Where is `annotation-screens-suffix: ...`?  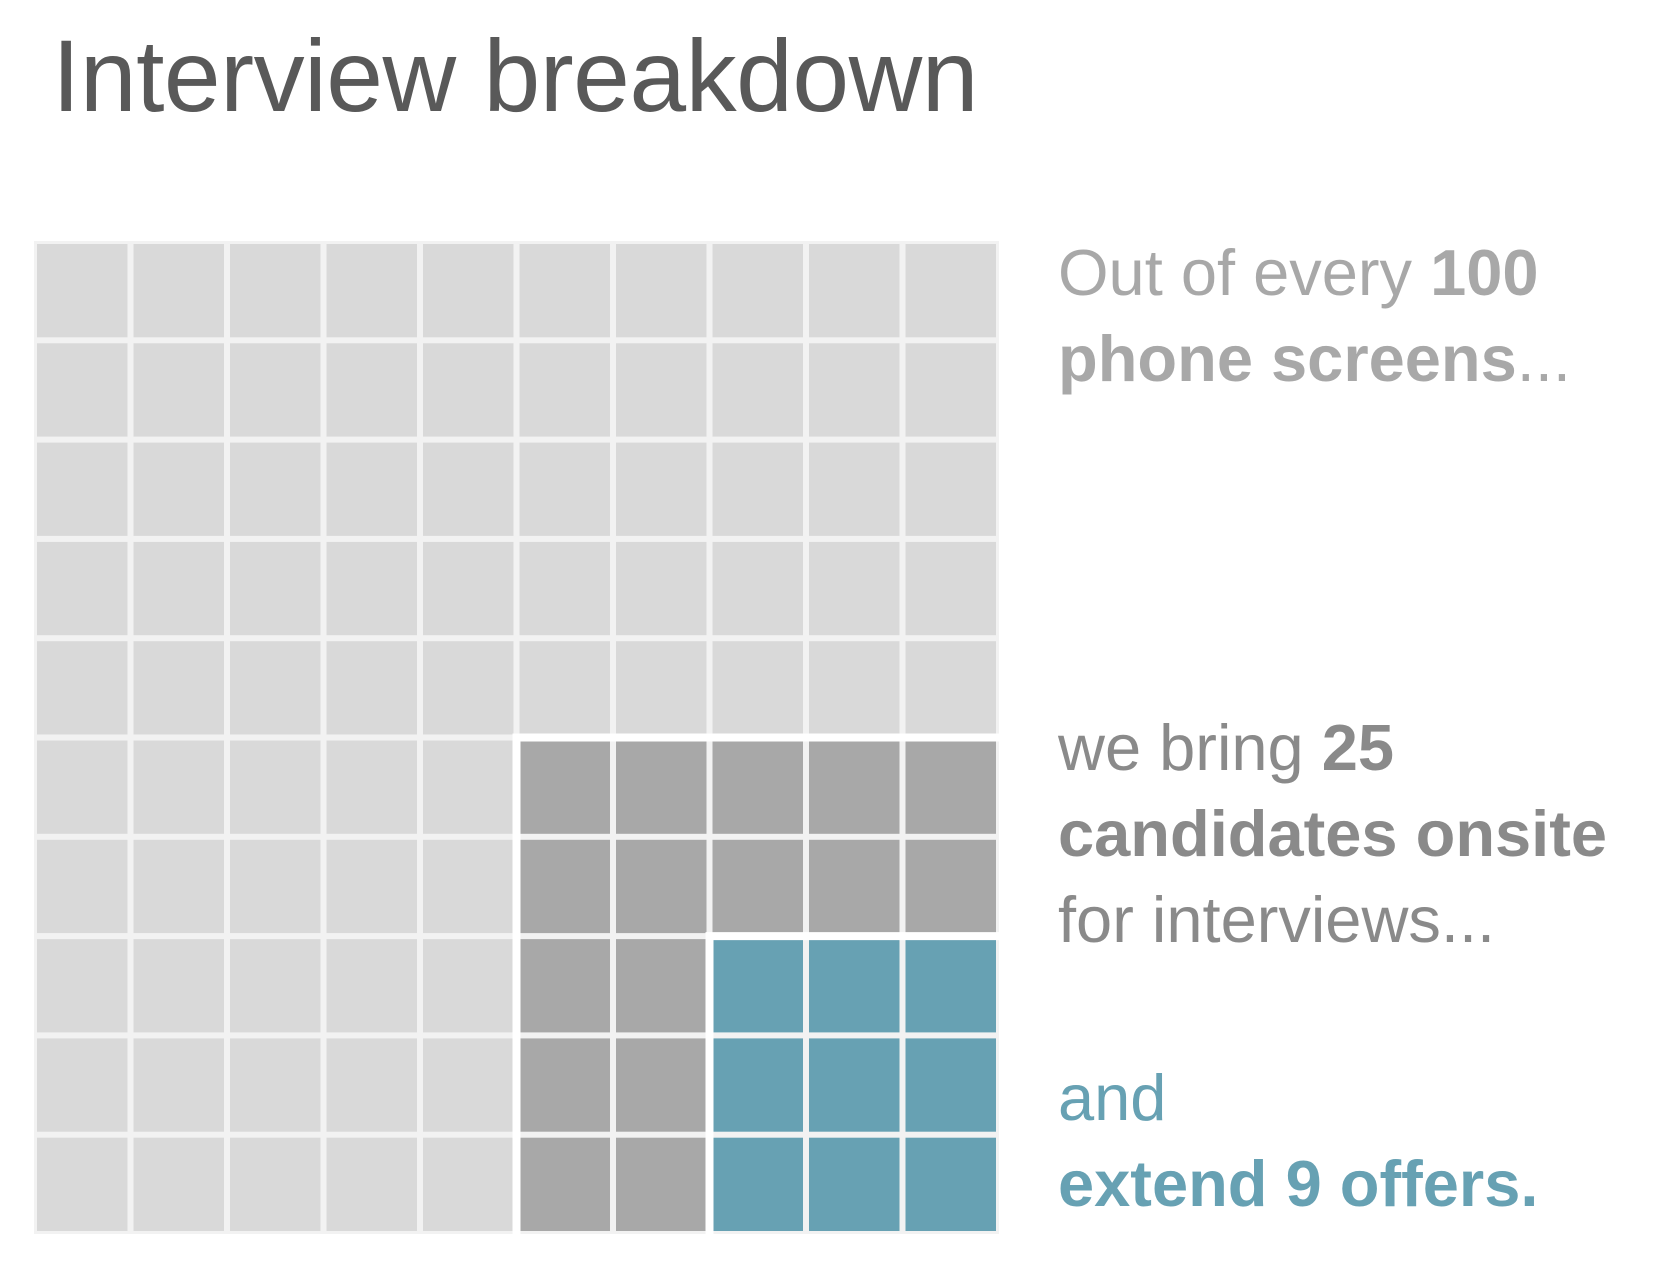
annotation-screens-suffix: ... is located at coordinates (1543, 358).